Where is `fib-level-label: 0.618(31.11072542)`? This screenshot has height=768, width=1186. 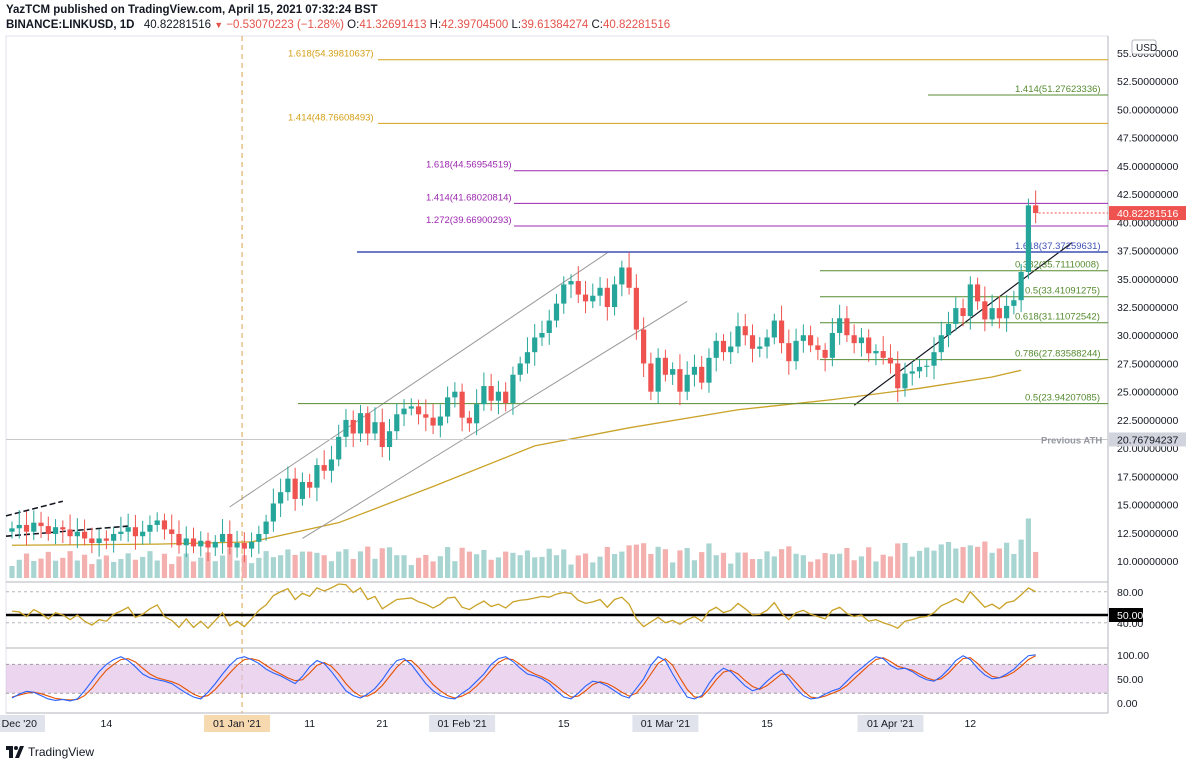
fib-level-label: 0.618(31.11072542) is located at coordinates (1057, 317).